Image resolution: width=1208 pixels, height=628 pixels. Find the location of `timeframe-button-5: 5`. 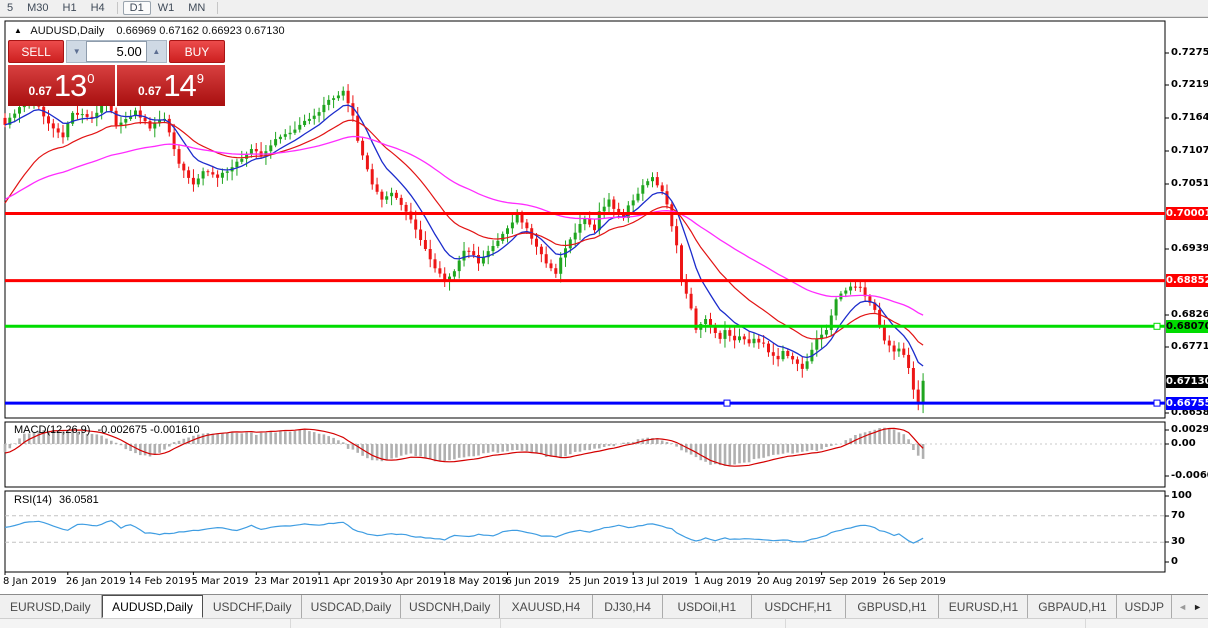

timeframe-button-5: 5 is located at coordinates (10, 8).